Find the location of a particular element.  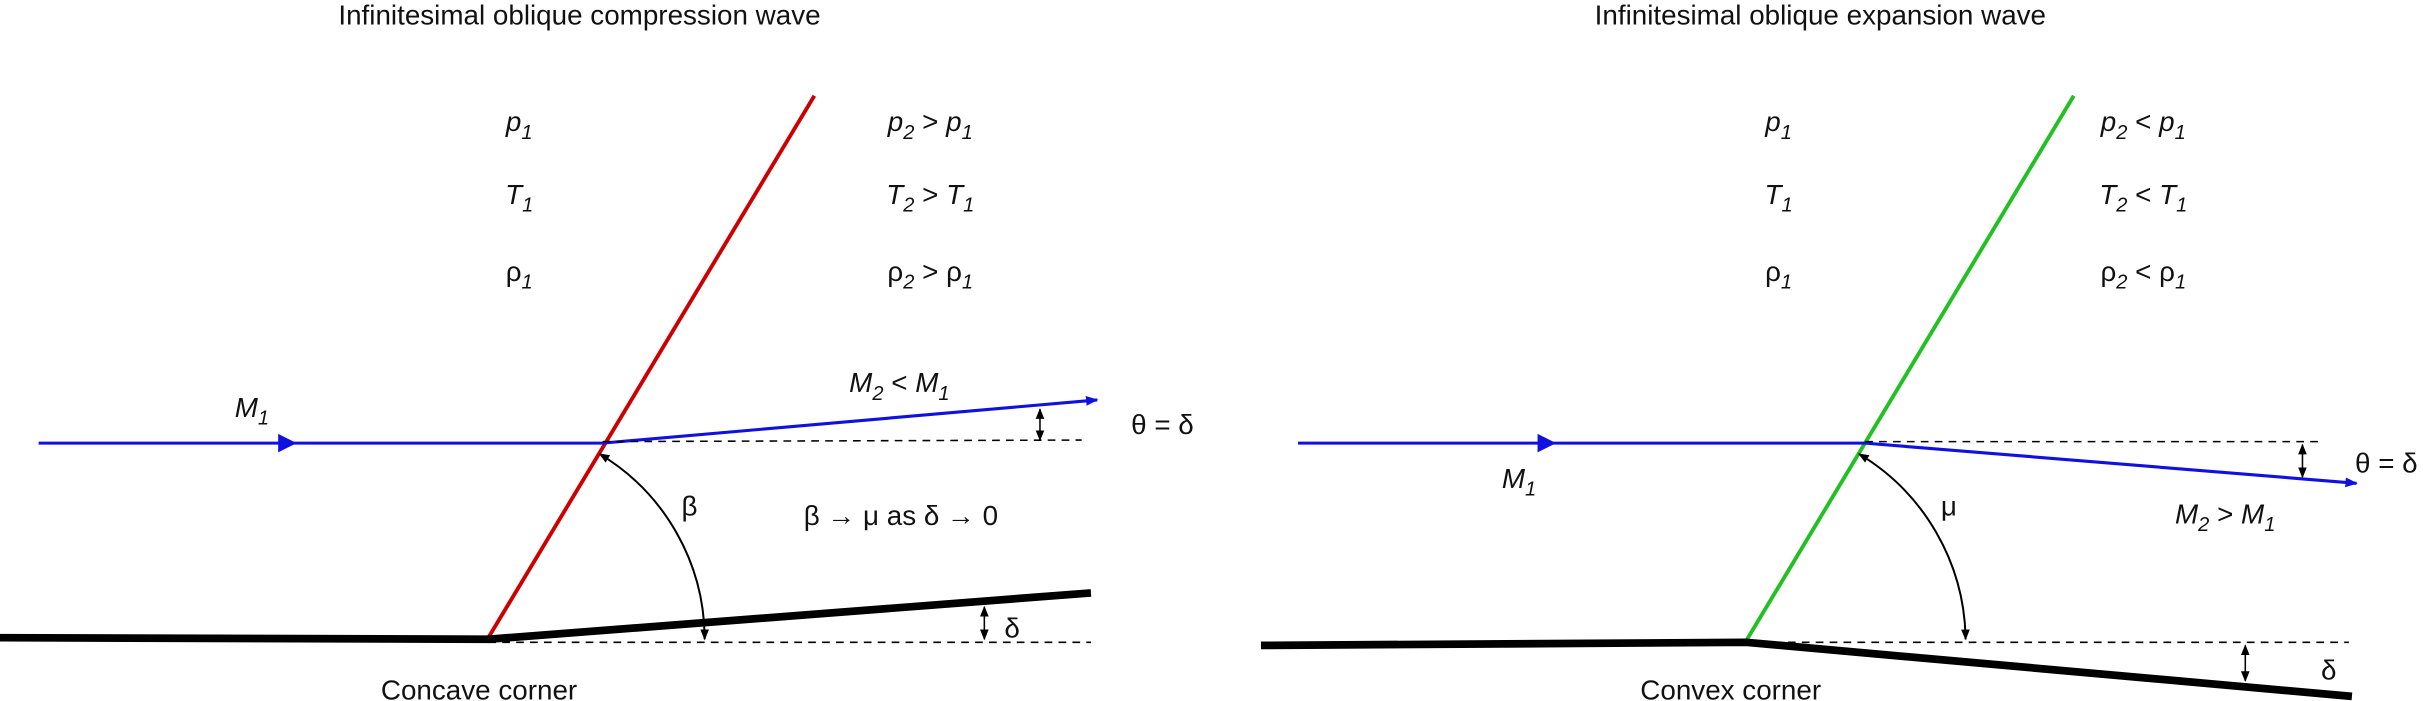

symbol-label: M2 < M1 is located at coordinates (899, 386).